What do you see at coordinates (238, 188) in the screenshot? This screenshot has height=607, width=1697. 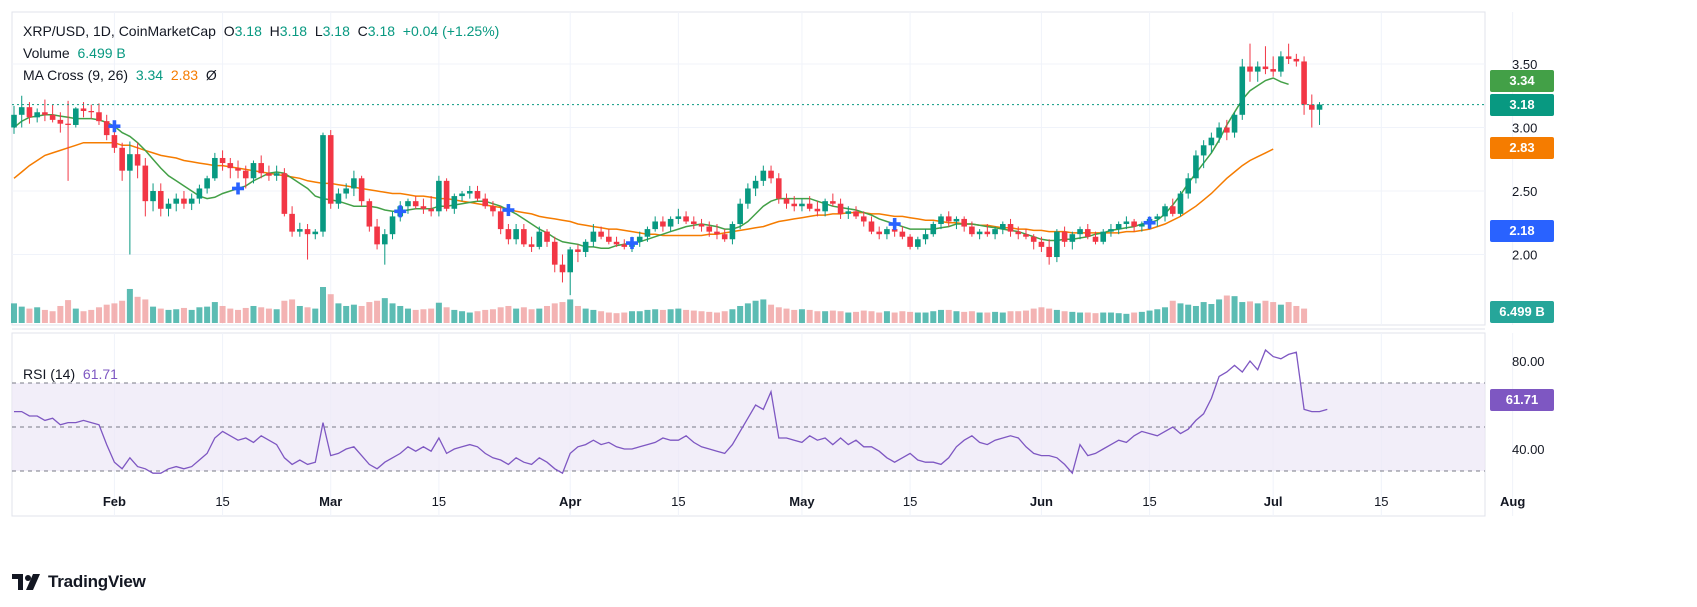 I see `ma-cross-marker` at bounding box center [238, 188].